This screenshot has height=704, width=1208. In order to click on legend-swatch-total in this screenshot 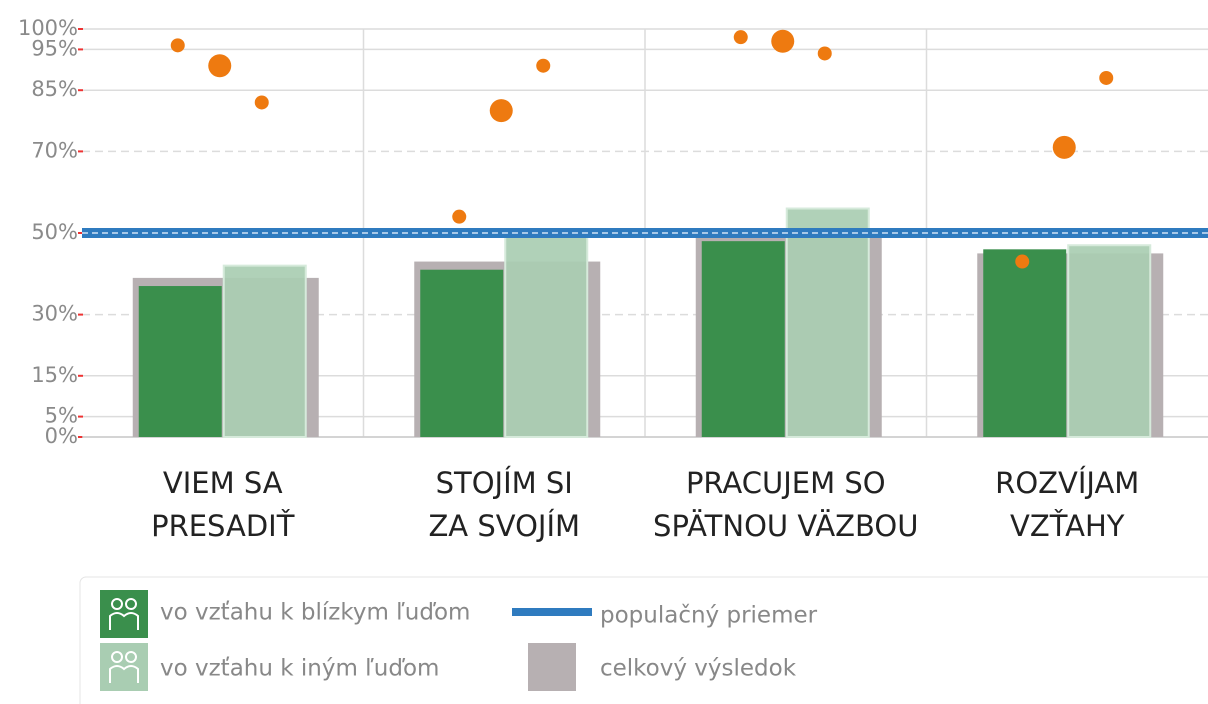, I will do `click(552, 667)`.